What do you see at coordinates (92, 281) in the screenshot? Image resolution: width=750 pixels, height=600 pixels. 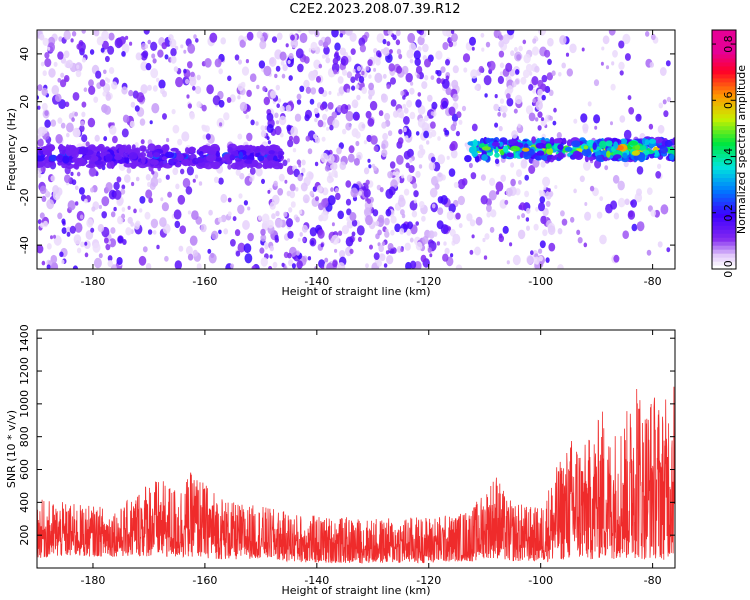 I see `spectrogram-x-tick-label: -180` at bounding box center [92, 281].